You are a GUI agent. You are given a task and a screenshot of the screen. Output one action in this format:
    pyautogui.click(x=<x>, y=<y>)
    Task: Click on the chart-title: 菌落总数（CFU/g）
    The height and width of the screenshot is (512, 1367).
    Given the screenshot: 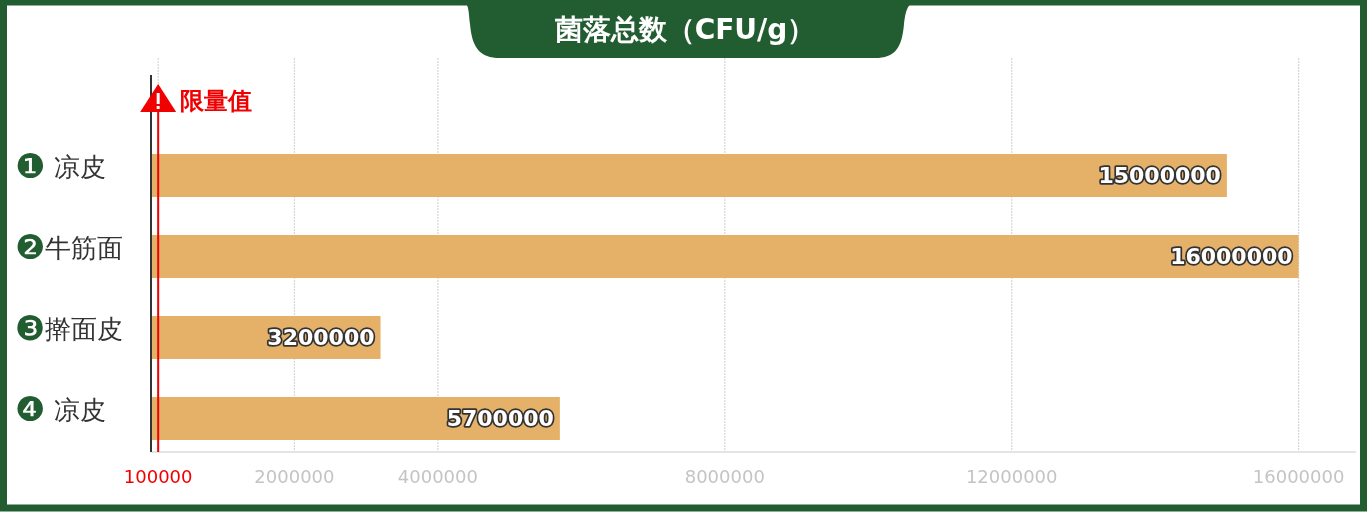 What is the action you would take?
    pyautogui.click(x=684, y=30)
    